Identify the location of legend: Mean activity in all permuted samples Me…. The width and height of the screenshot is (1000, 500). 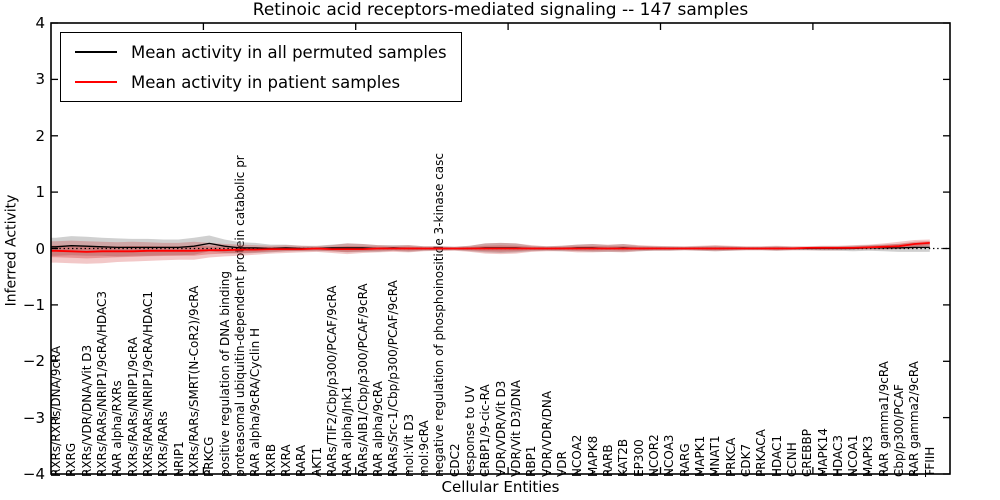
(261, 67).